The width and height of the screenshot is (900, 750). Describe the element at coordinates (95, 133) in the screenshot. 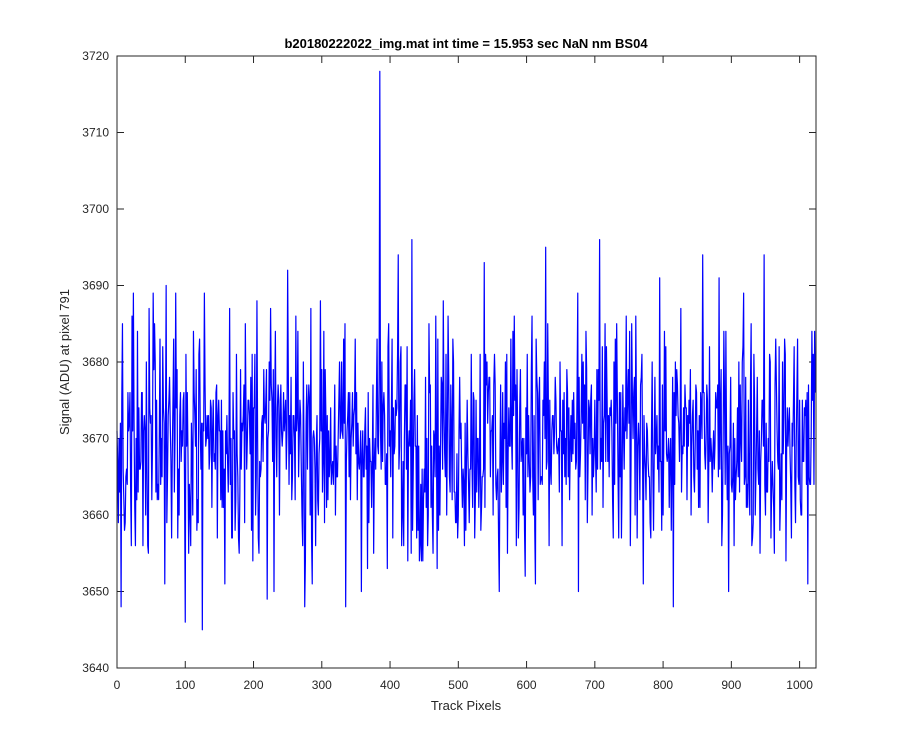

I see `y-tick-label: 3710` at that location.